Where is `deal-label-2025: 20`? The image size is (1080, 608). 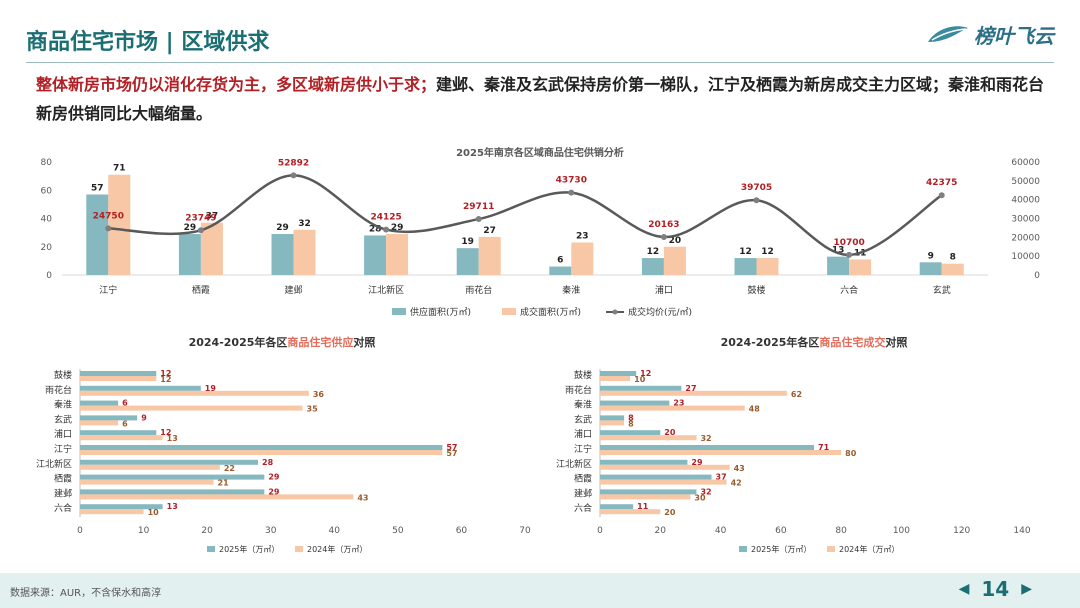 deal-label-2025: 20 is located at coordinates (670, 432).